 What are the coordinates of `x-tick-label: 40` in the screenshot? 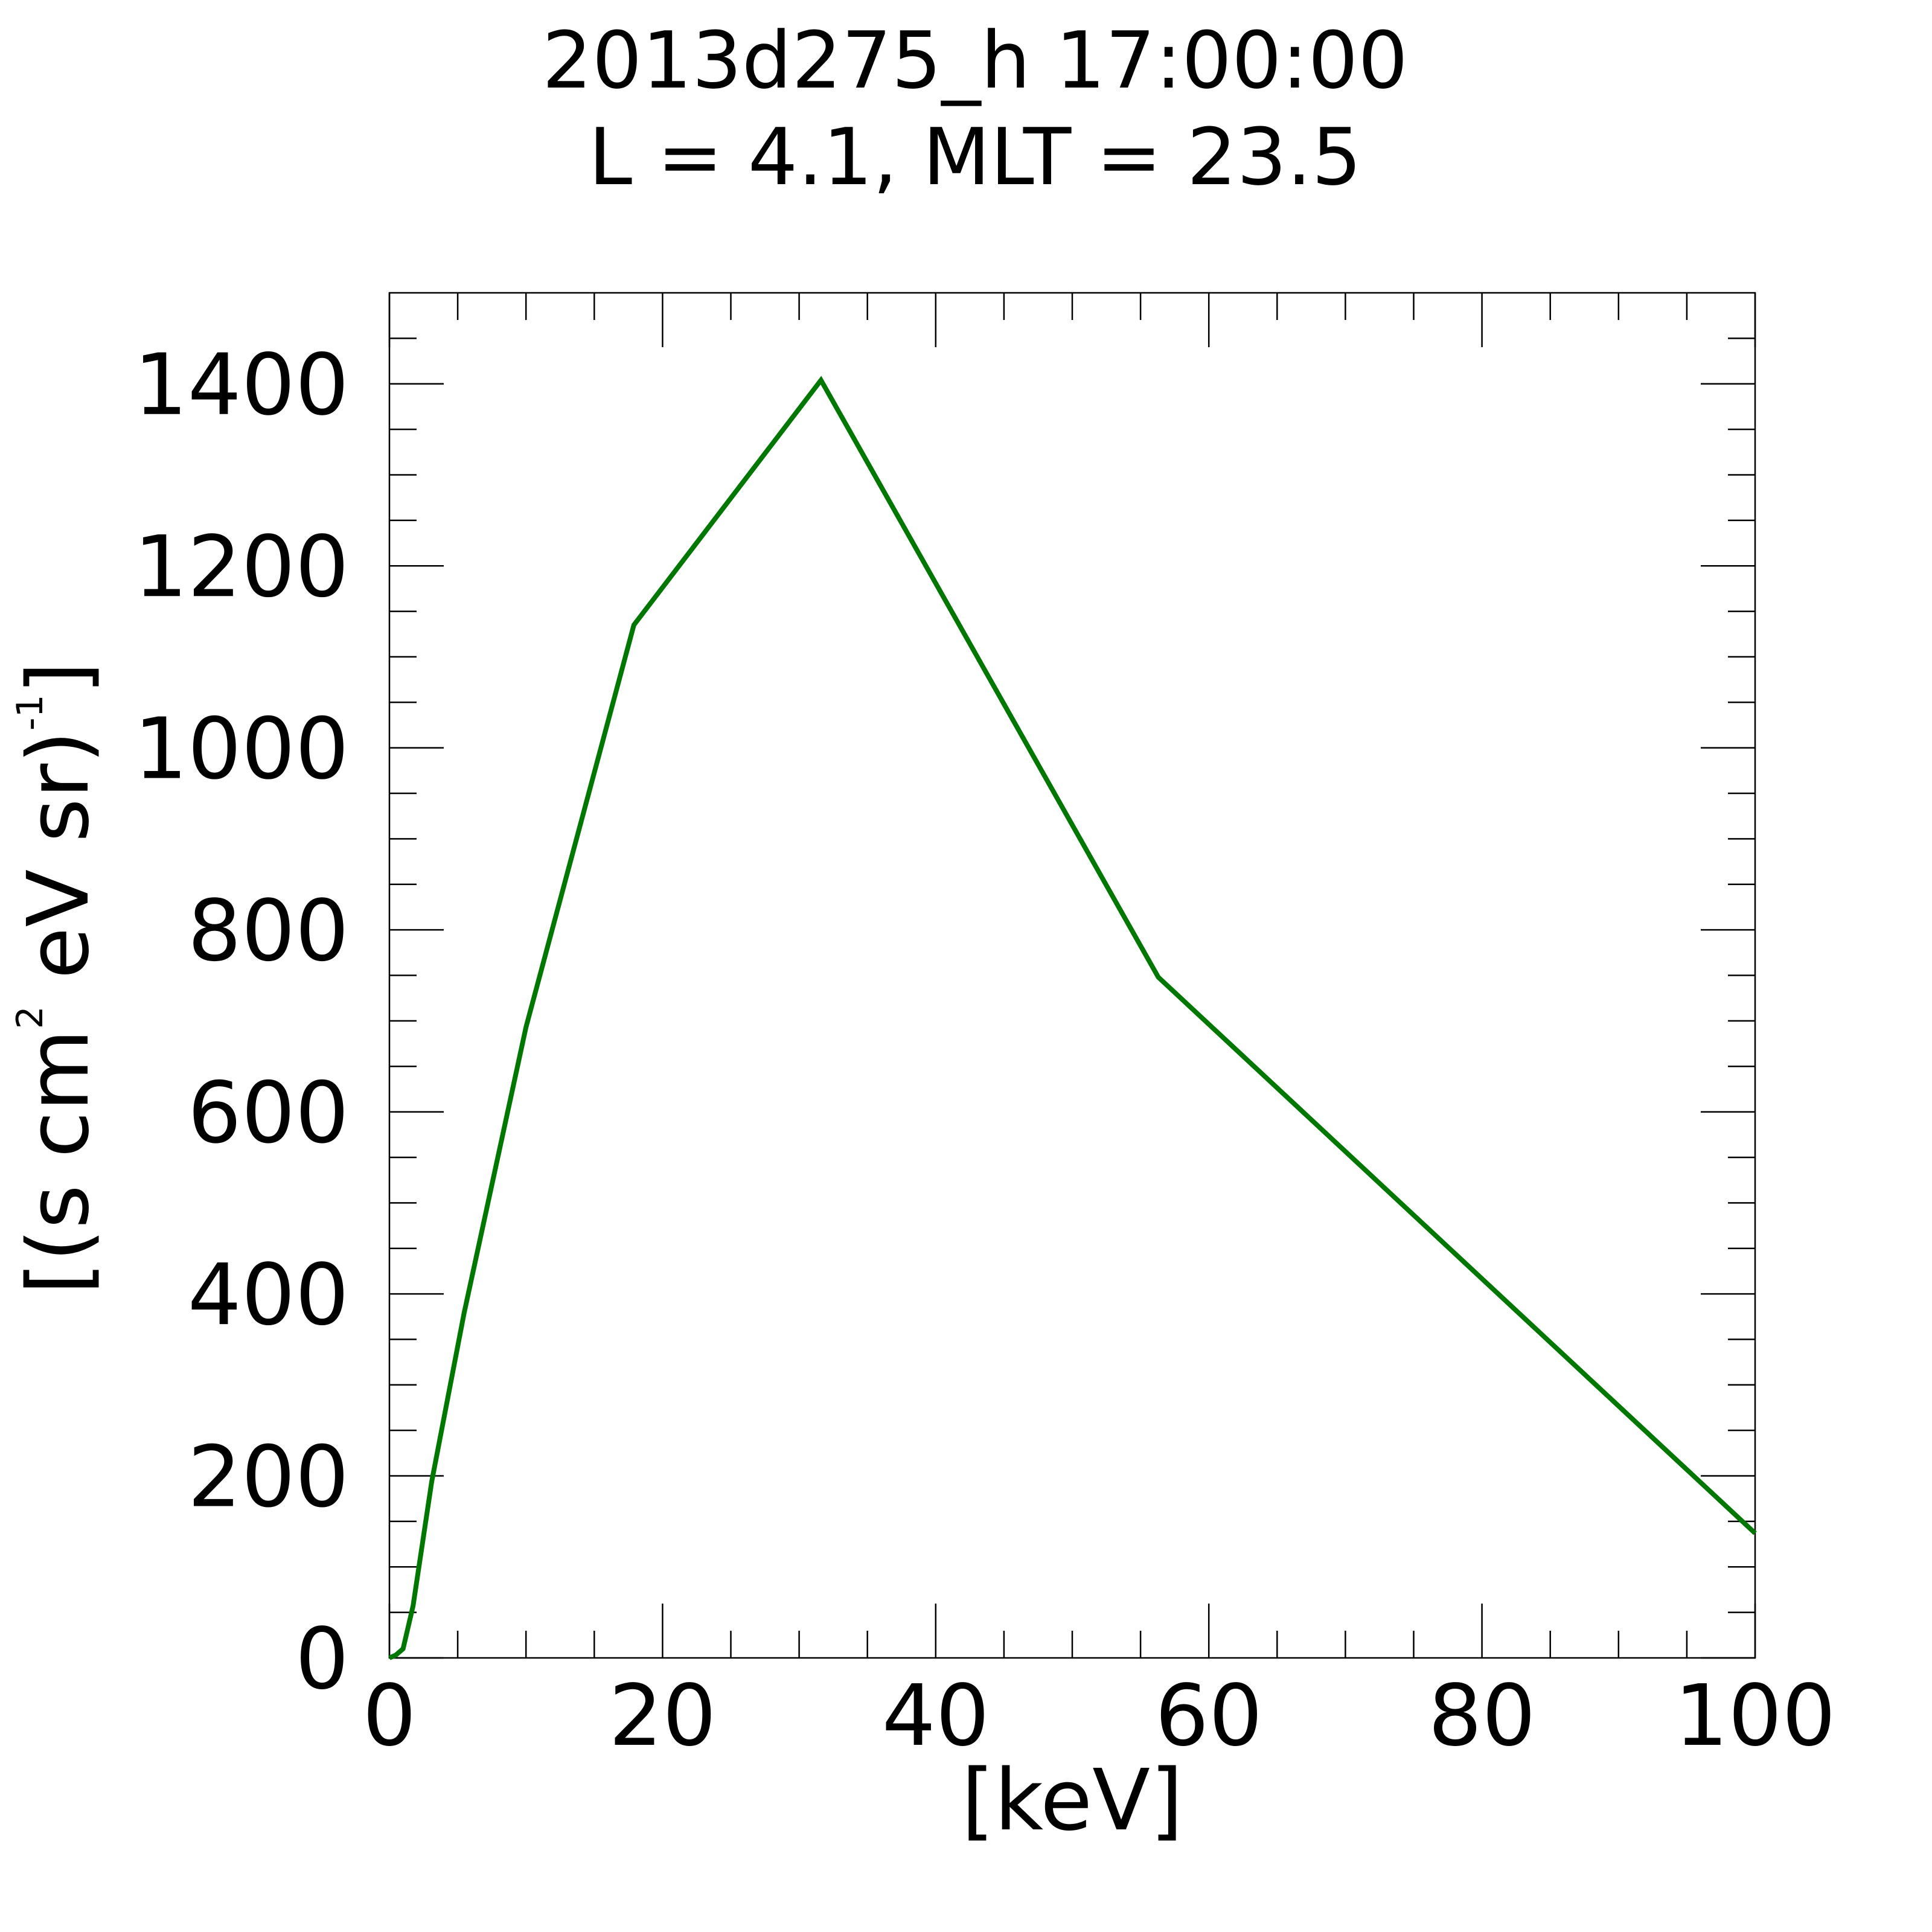 It's located at (936, 1716).